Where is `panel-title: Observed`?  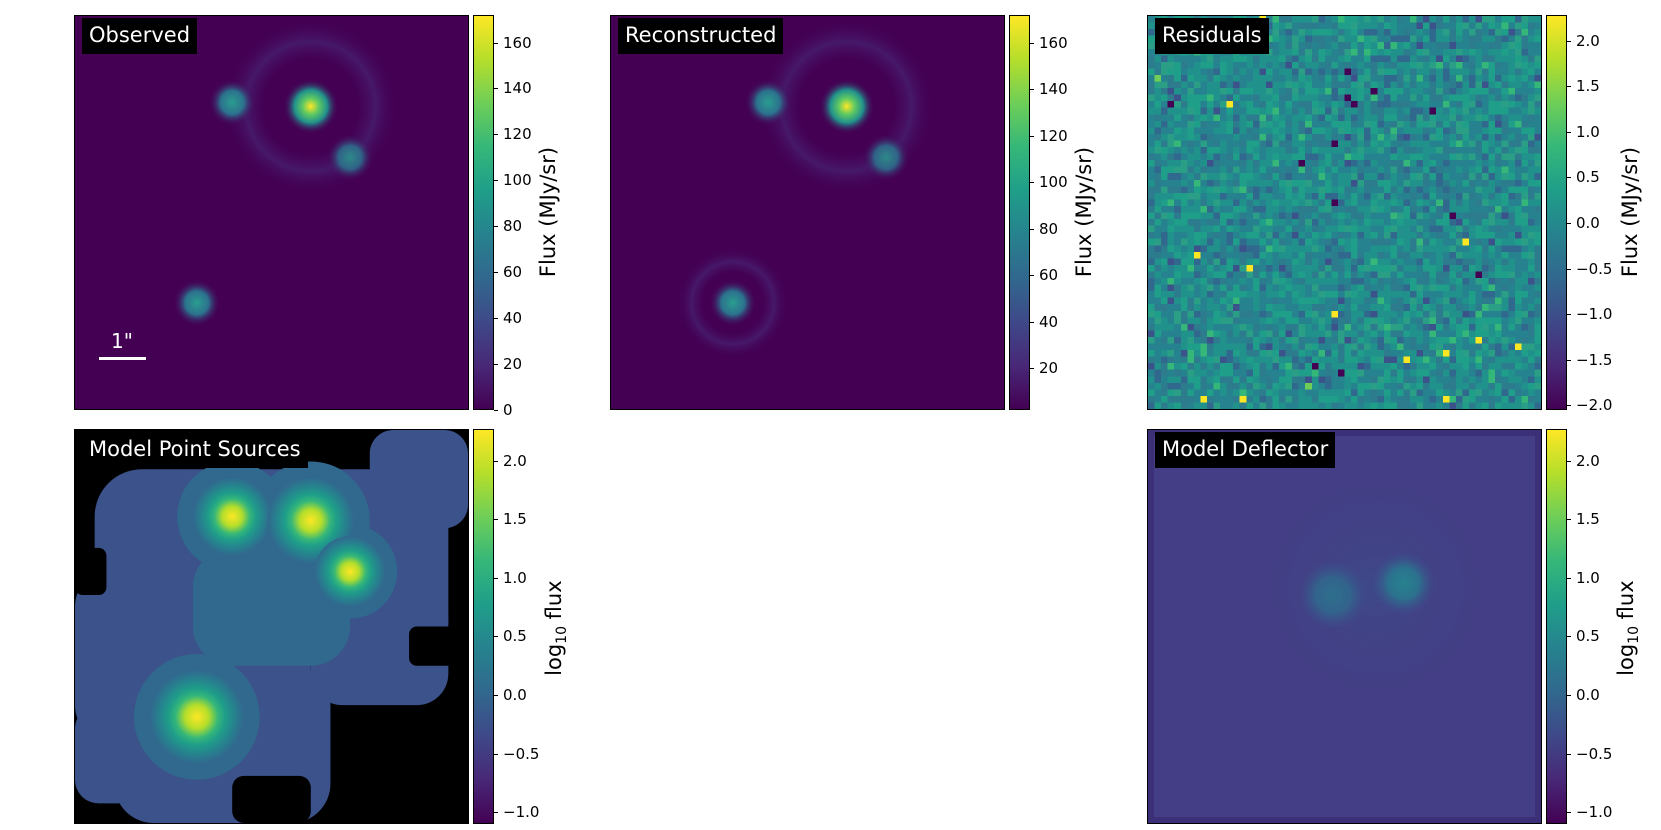
panel-title: Observed is located at coordinates (140, 36).